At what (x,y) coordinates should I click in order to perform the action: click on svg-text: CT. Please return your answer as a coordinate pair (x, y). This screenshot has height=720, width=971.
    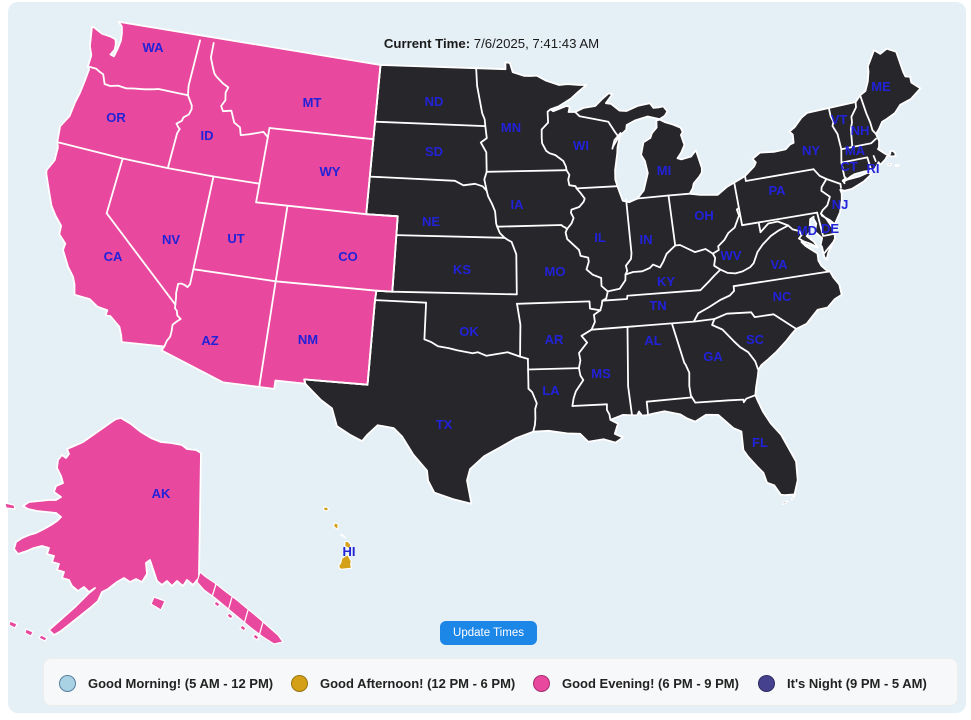
    Looking at the image, I should click on (848, 166).